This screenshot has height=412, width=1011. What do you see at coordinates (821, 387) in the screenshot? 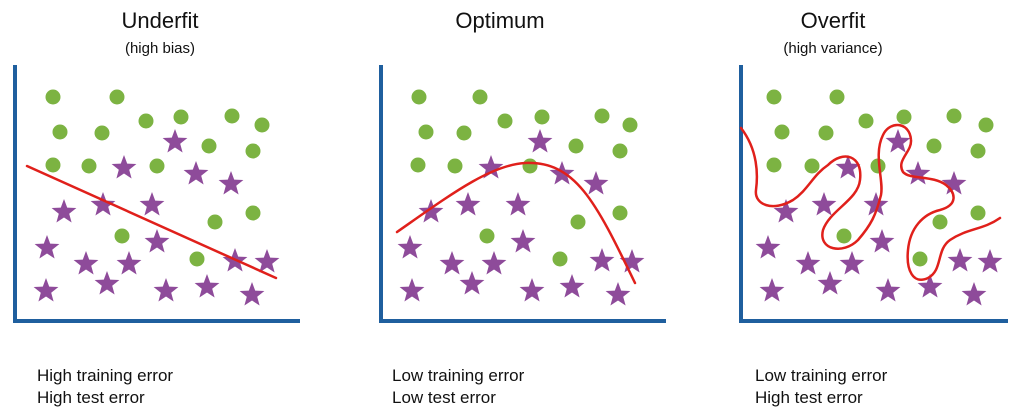
I see `caption: Low training error High test error` at bounding box center [821, 387].